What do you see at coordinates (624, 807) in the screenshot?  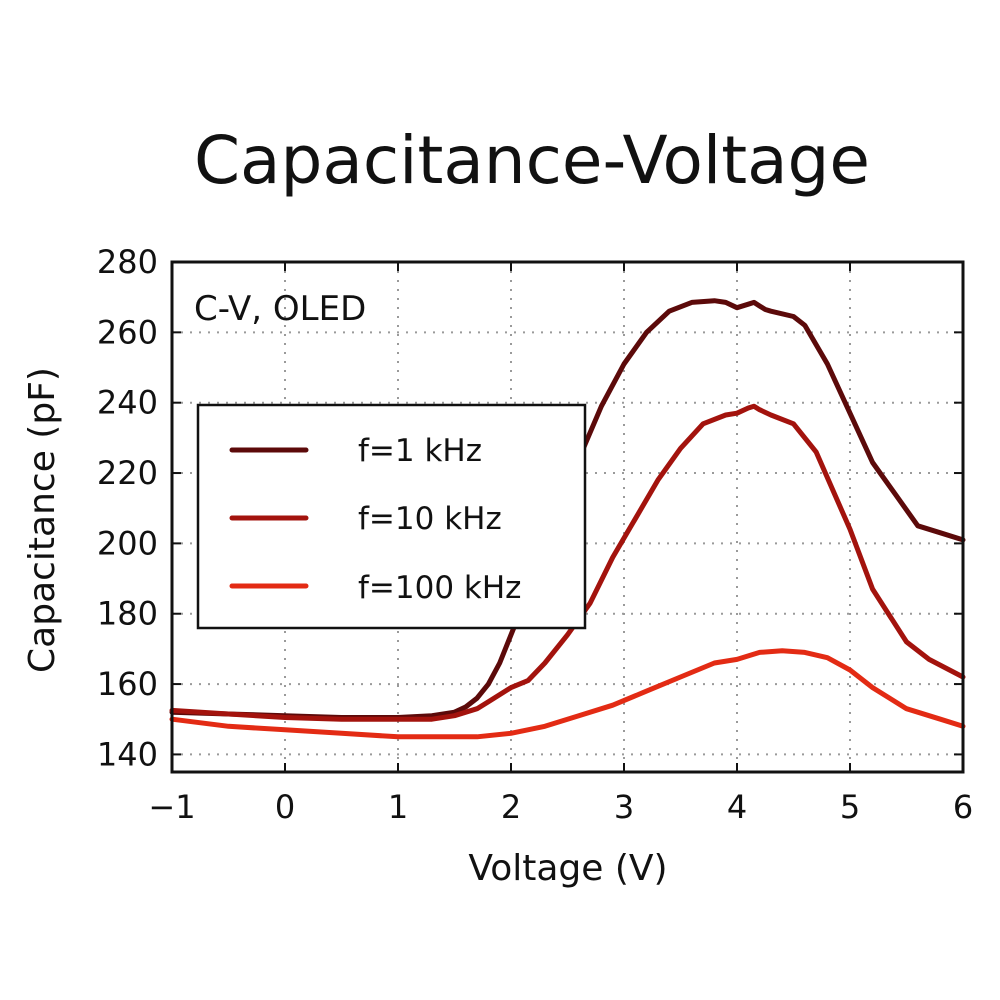 I see `x-tick-label: 3` at bounding box center [624, 807].